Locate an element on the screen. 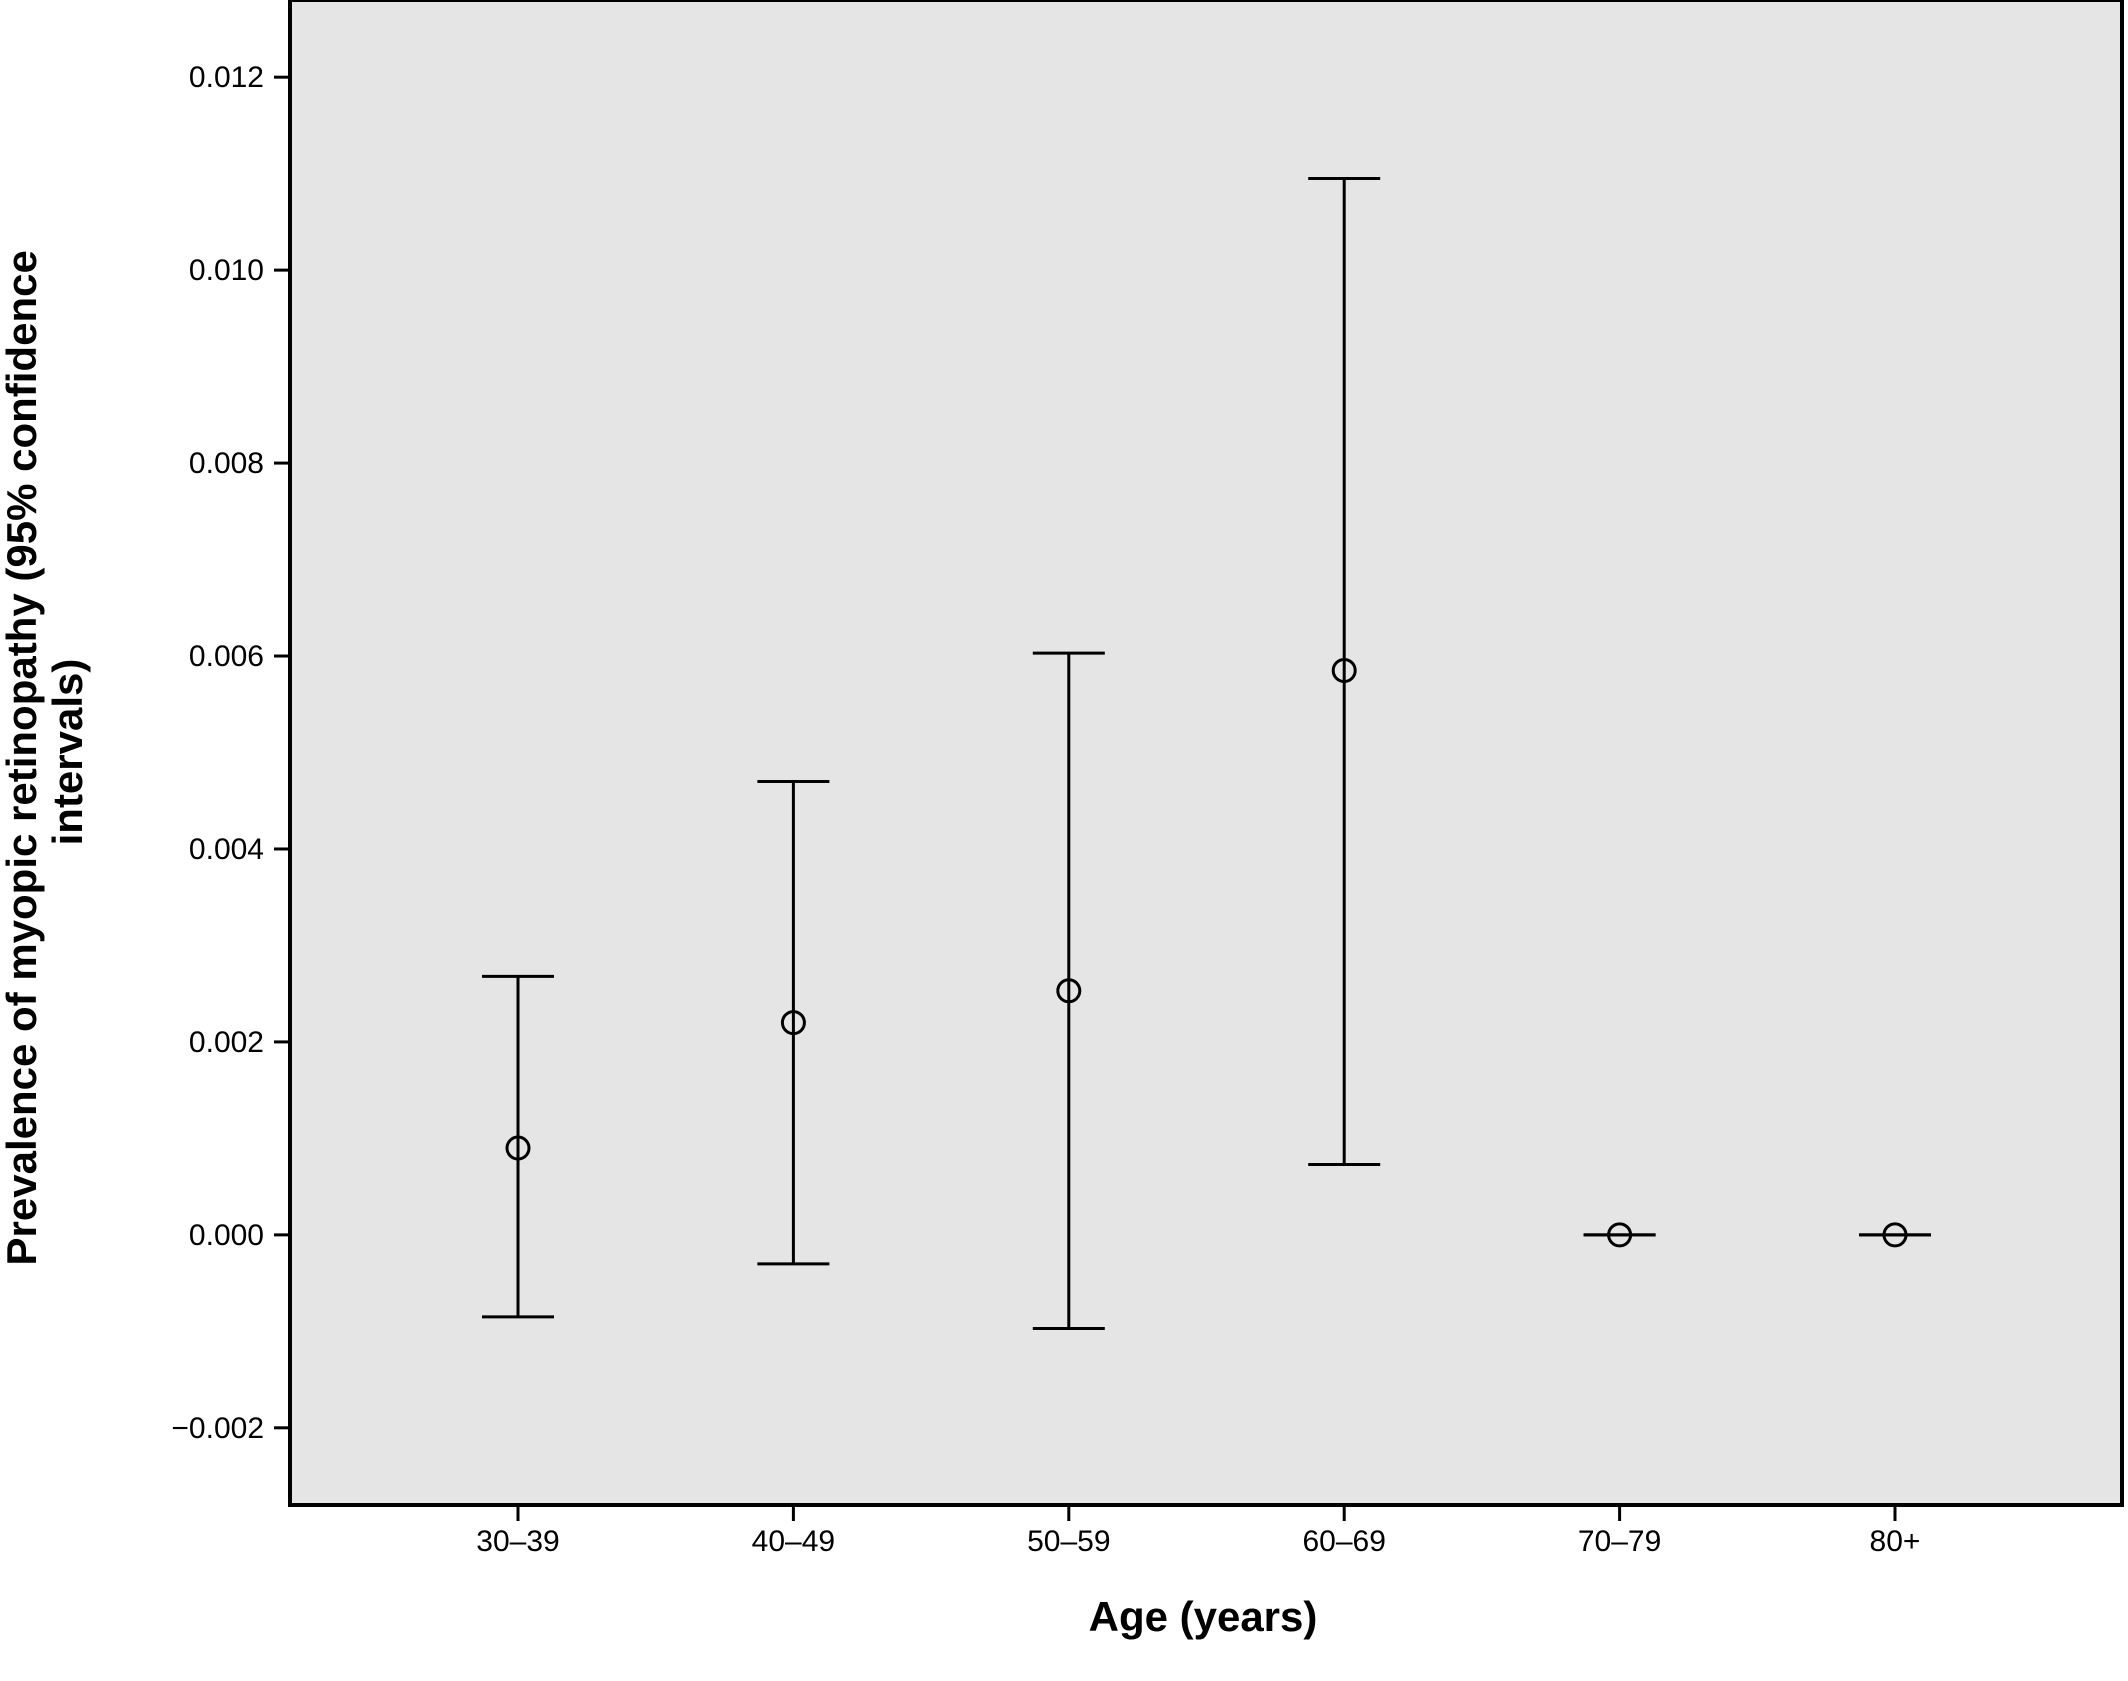 The height and width of the screenshot is (1681, 2128). y-axis-title-line-2: intervals) is located at coordinates (67, 752).